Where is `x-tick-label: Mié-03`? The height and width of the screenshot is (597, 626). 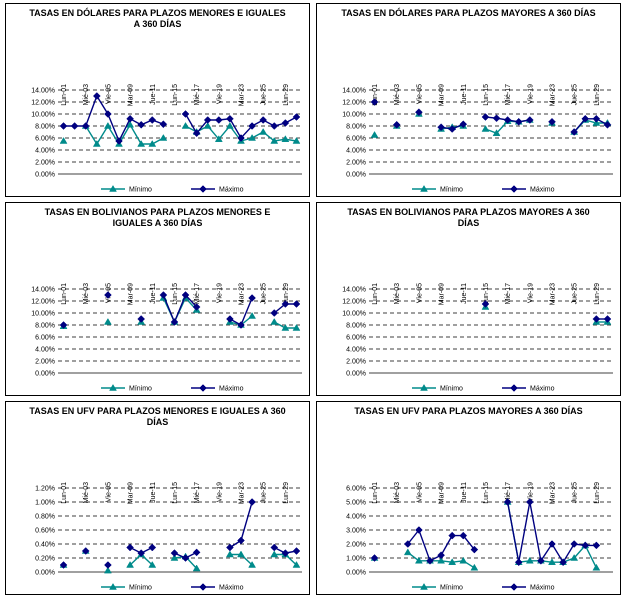
x-tick-label: Mié-03 is located at coordinates (397, 493).